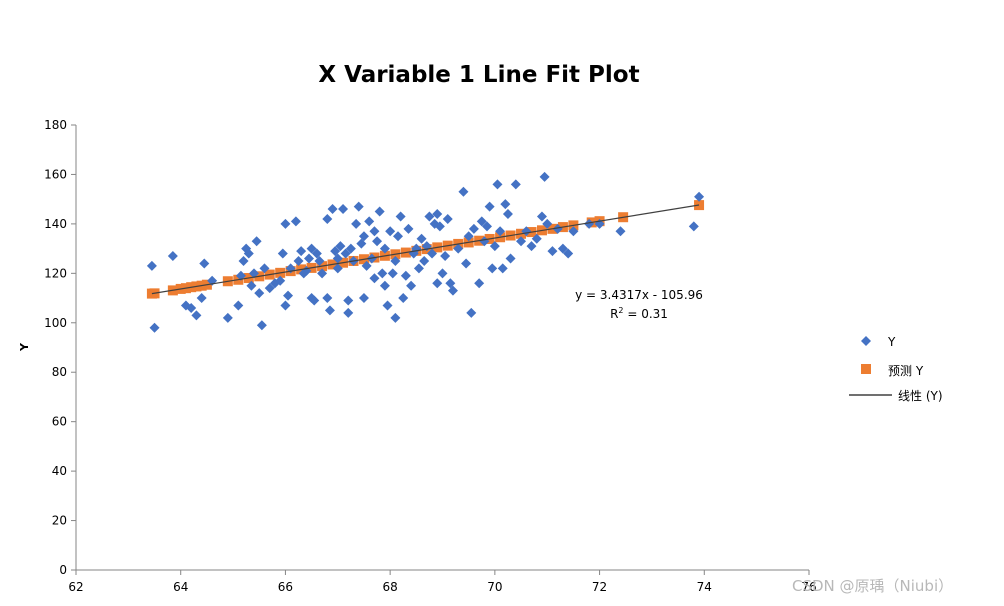 The height and width of the screenshot is (606, 1004). What do you see at coordinates (891, 342) in the screenshot?
I see `legend-label-y: Y` at bounding box center [891, 342].